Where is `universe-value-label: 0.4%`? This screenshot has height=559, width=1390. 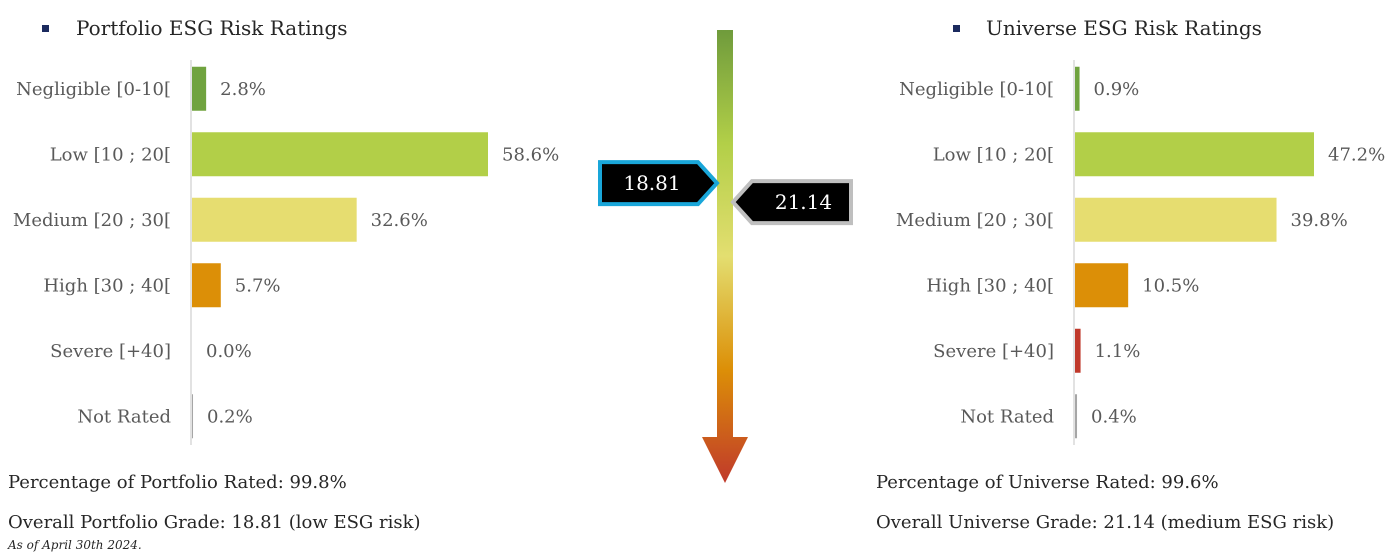 universe-value-label: 0.4% is located at coordinates (1114, 416).